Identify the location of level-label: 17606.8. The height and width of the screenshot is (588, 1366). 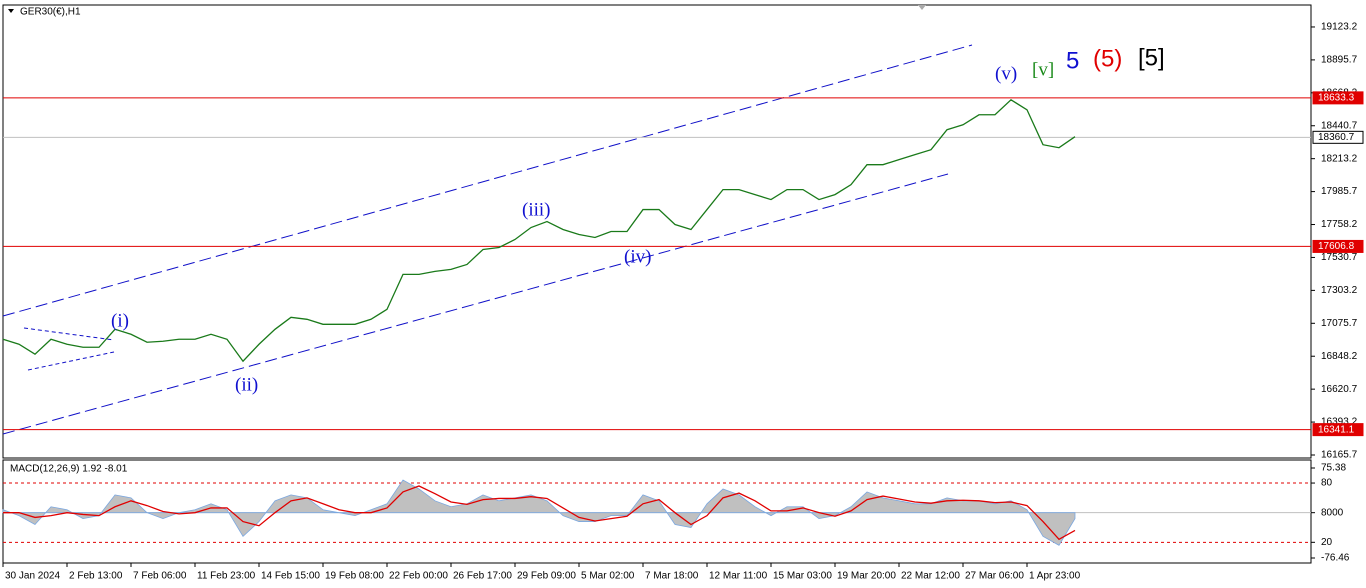
(1336, 246).